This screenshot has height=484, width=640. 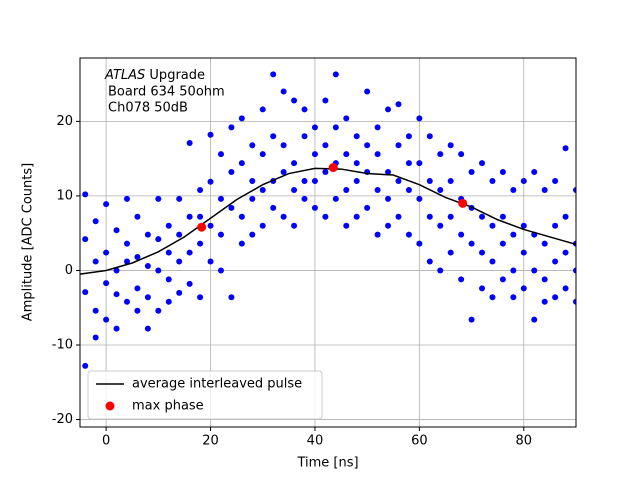 I want to click on x-tick-label: 60, so click(x=419, y=441).